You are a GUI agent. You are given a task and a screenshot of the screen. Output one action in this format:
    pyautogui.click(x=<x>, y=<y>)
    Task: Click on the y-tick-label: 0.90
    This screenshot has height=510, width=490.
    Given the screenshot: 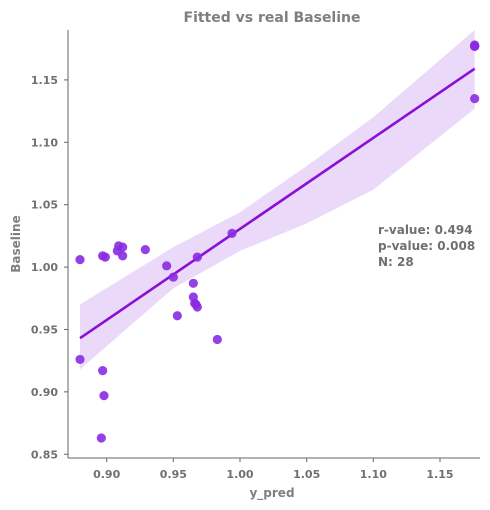 What is the action you would take?
    pyautogui.click(x=44, y=392)
    